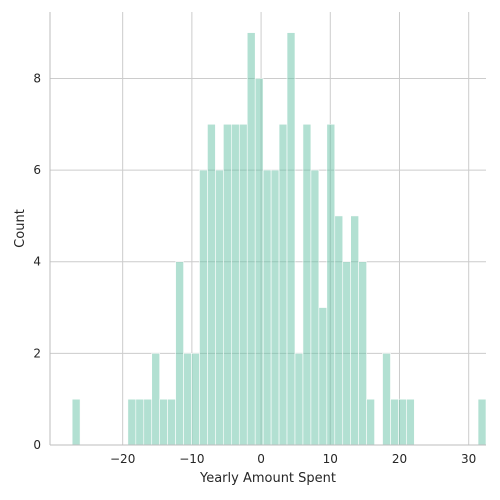  I want to click on y-tick-label: 4, so click(37, 262).